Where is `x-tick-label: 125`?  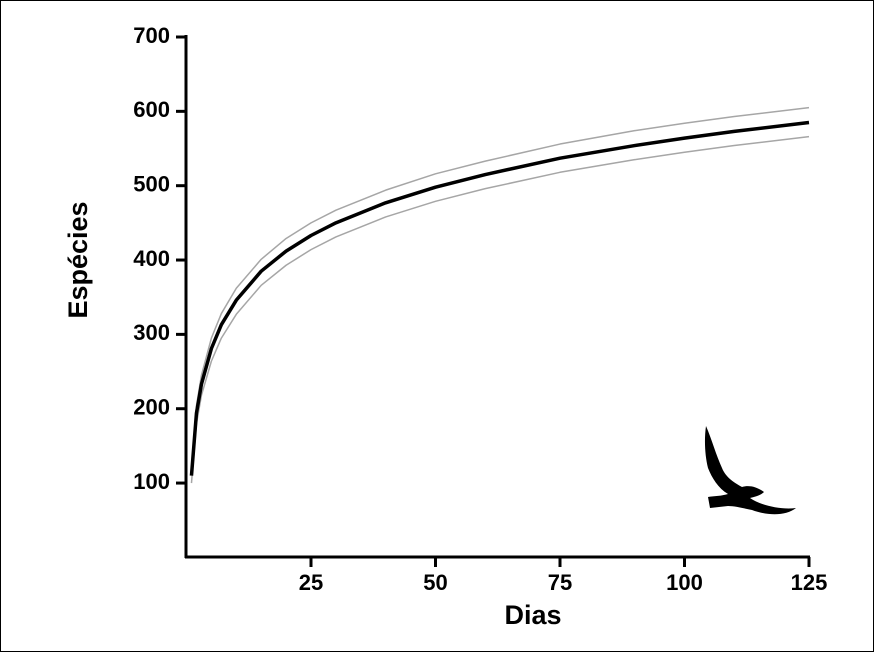 x-tick-label: 125 is located at coordinates (809, 582).